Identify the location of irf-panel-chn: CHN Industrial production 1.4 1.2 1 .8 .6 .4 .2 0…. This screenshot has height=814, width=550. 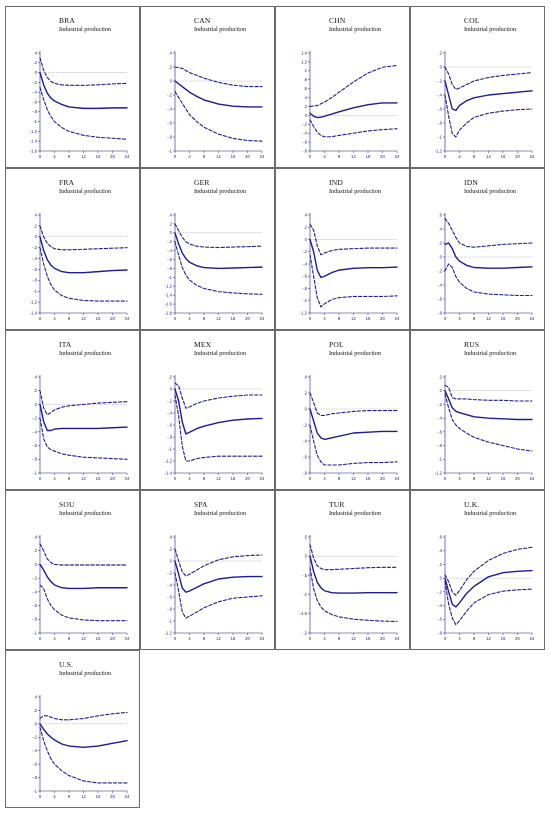
(342, 87).